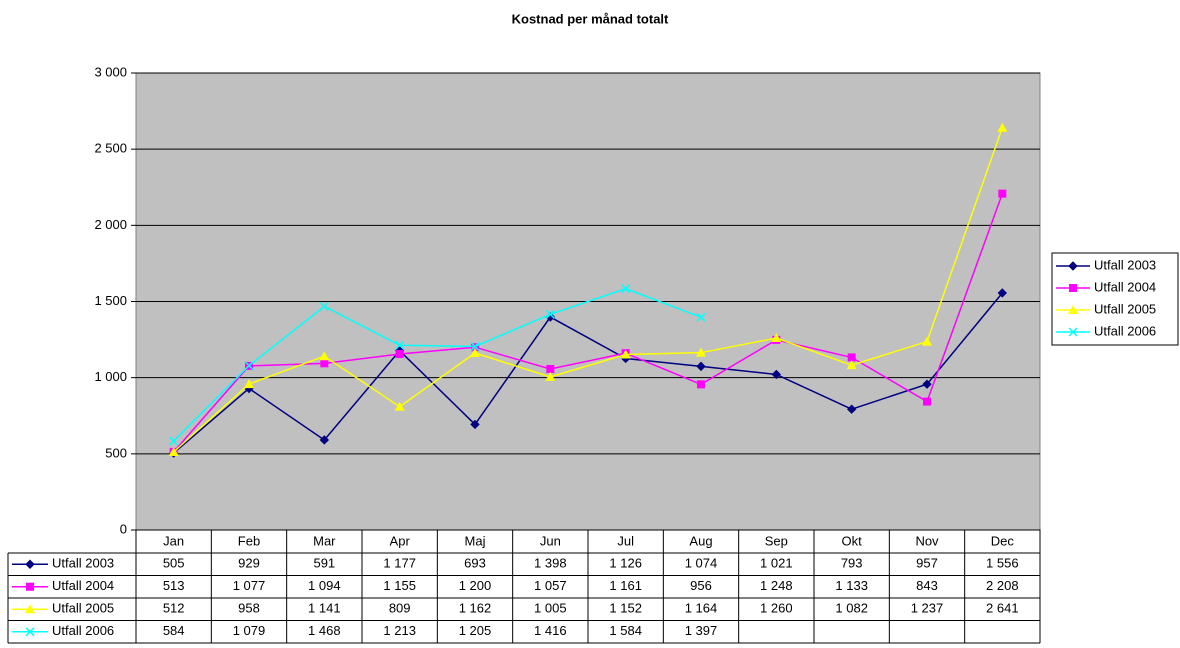 The height and width of the screenshot is (648, 1180). I want to click on legend-label: Utfall 2005, so click(1125, 308).